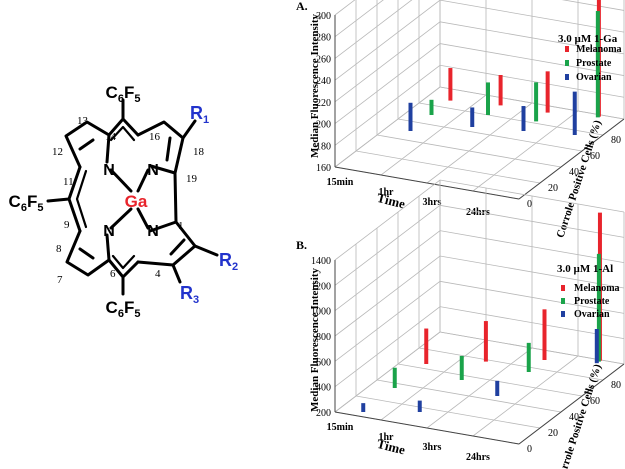  Describe the element at coordinates (192, 179) in the screenshot. I see `position-number-19: 19` at that location.